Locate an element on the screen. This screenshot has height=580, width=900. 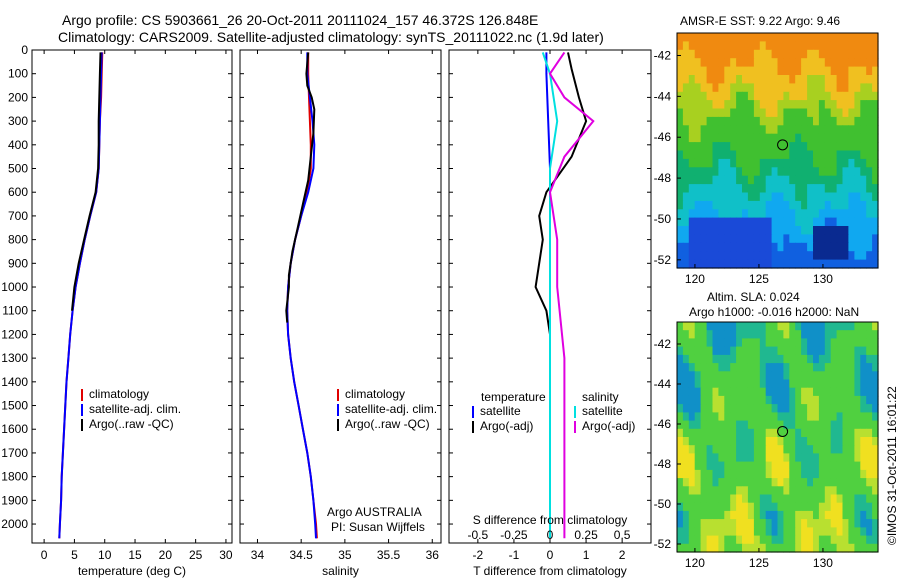
y-tick-label: 500 is located at coordinates (18, 169).